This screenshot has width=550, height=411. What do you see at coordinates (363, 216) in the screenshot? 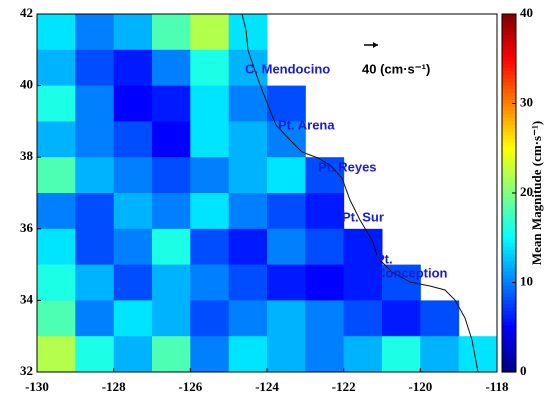
I see `place-label: Pt. Sur` at bounding box center [363, 216].